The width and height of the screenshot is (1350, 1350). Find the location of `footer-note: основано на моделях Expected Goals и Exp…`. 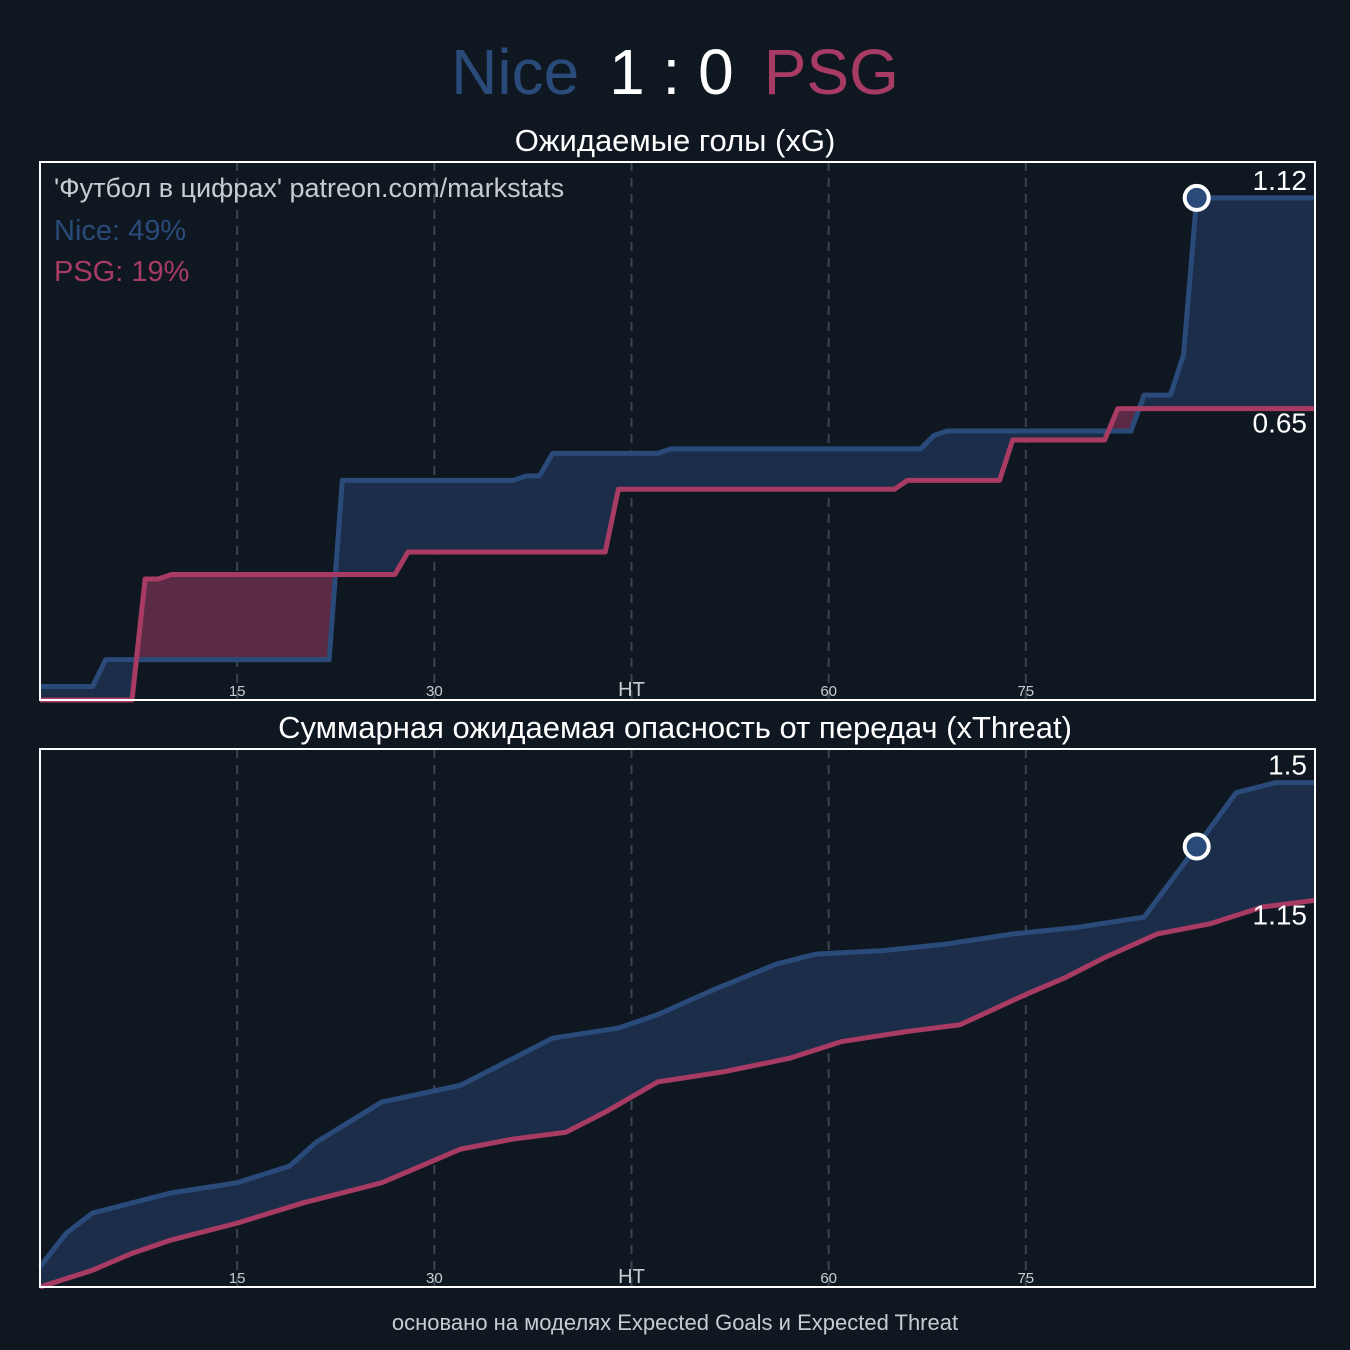

footer-note: основано на моделях Expected Goals и Exp… is located at coordinates (675, 1322).